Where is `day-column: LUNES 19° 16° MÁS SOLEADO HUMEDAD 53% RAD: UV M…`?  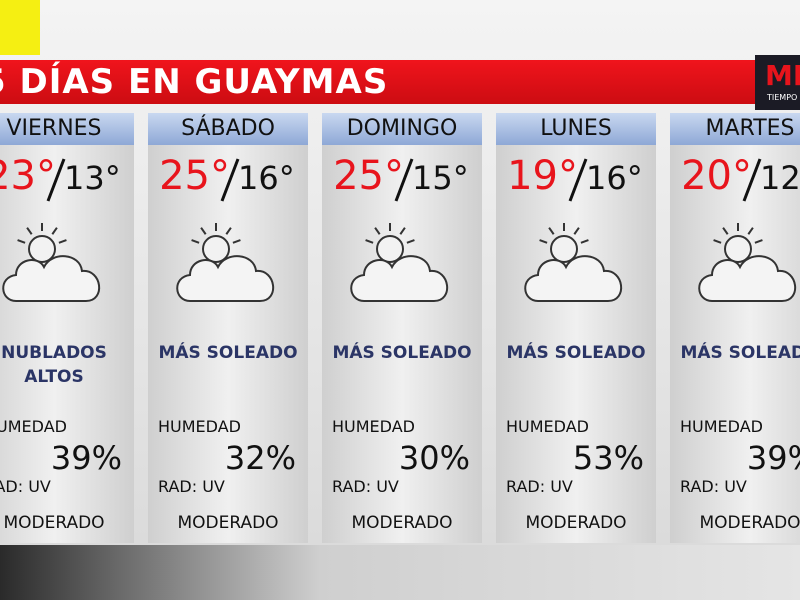
day-column: LUNES 19° 16° MÁS SOLEADO HUMEDAD 53% RAD: UV M… is located at coordinates (576, 328).